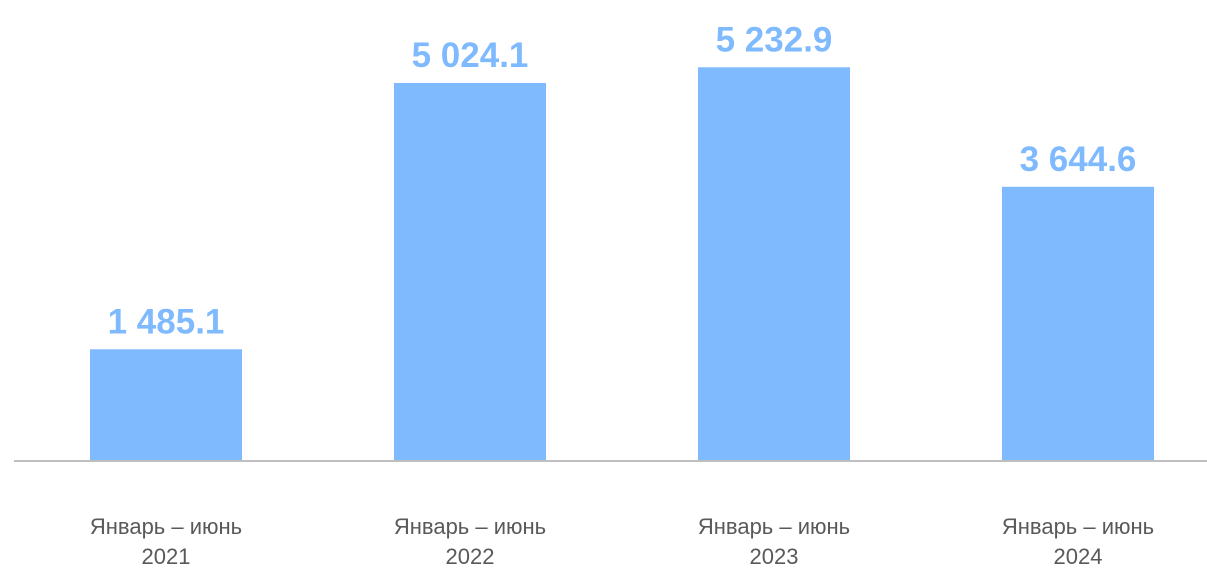 The image size is (1207, 568). What do you see at coordinates (470, 541) in the screenshot?
I see `x-tick-label-1: Январь – июнь 2022` at bounding box center [470, 541].